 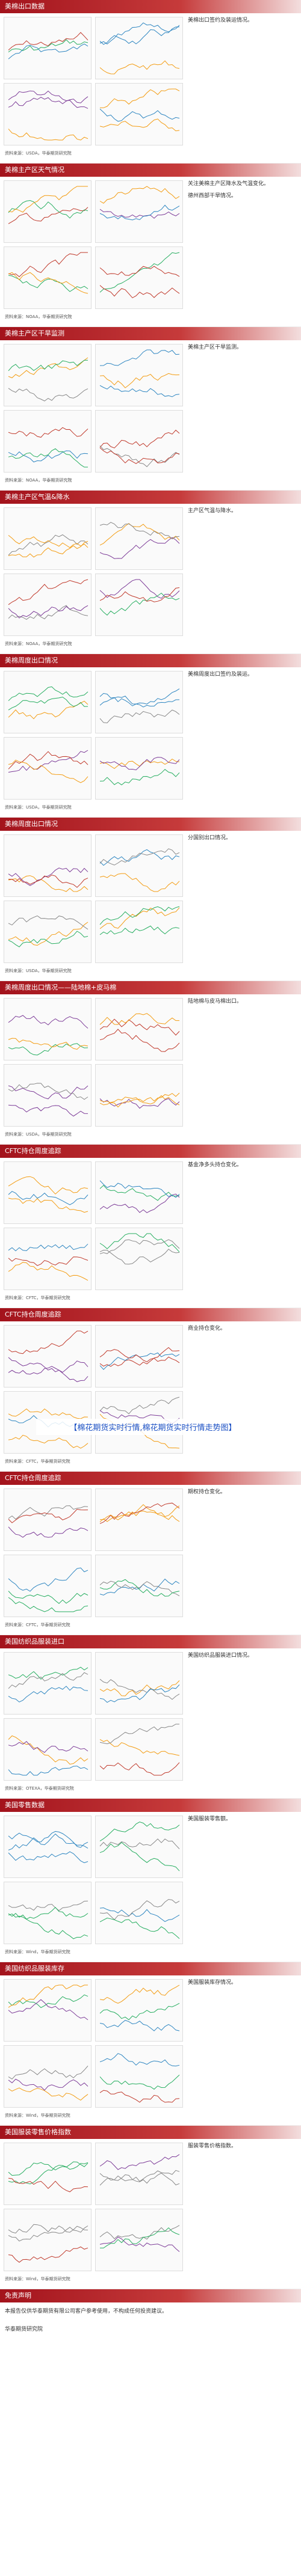 What do you see at coordinates (242, 245) in the screenshot?
I see `notes: 关注美棉主产区降水及气温变化。 德州西部干旱情况。` at bounding box center [242, 245].